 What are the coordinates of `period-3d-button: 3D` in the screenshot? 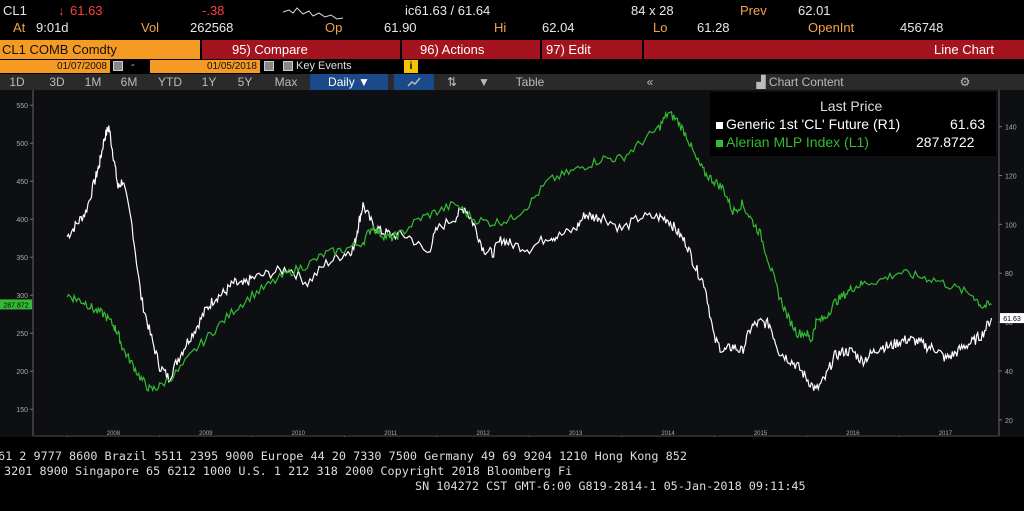 It's located at (57, 82).